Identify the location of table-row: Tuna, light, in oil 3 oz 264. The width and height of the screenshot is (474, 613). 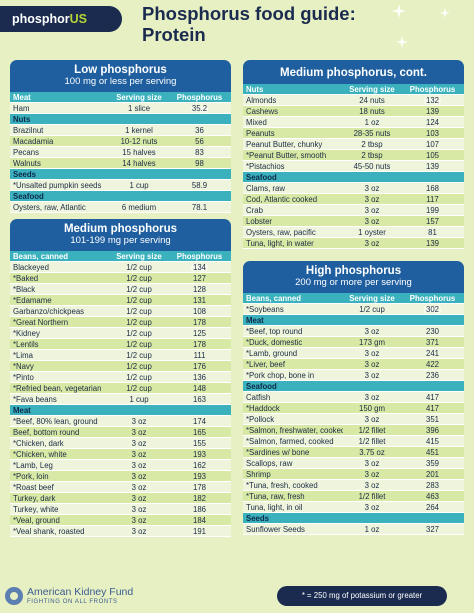
(353, 507).